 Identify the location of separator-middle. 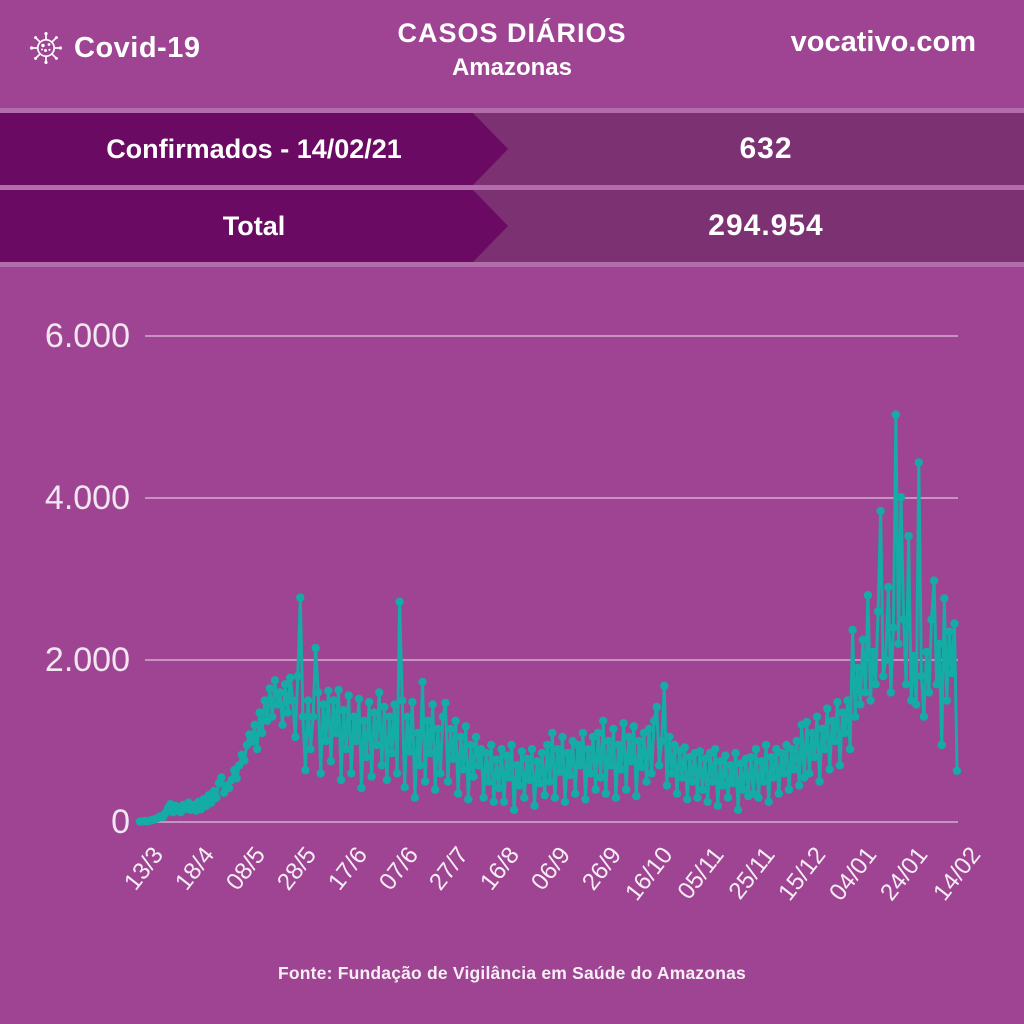
(512, 187).